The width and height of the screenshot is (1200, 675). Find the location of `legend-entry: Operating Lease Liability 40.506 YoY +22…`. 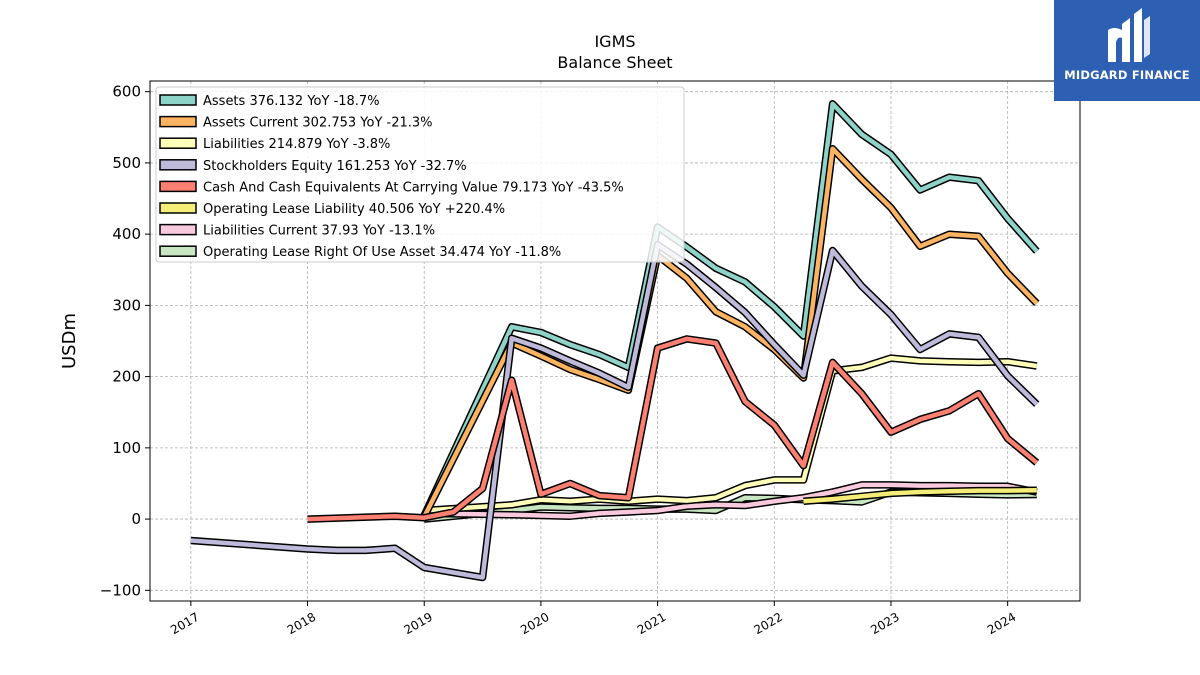

legend-entry: Operating Lease Liability 40.506 YoY +22… is located at coordinates (354, 209).